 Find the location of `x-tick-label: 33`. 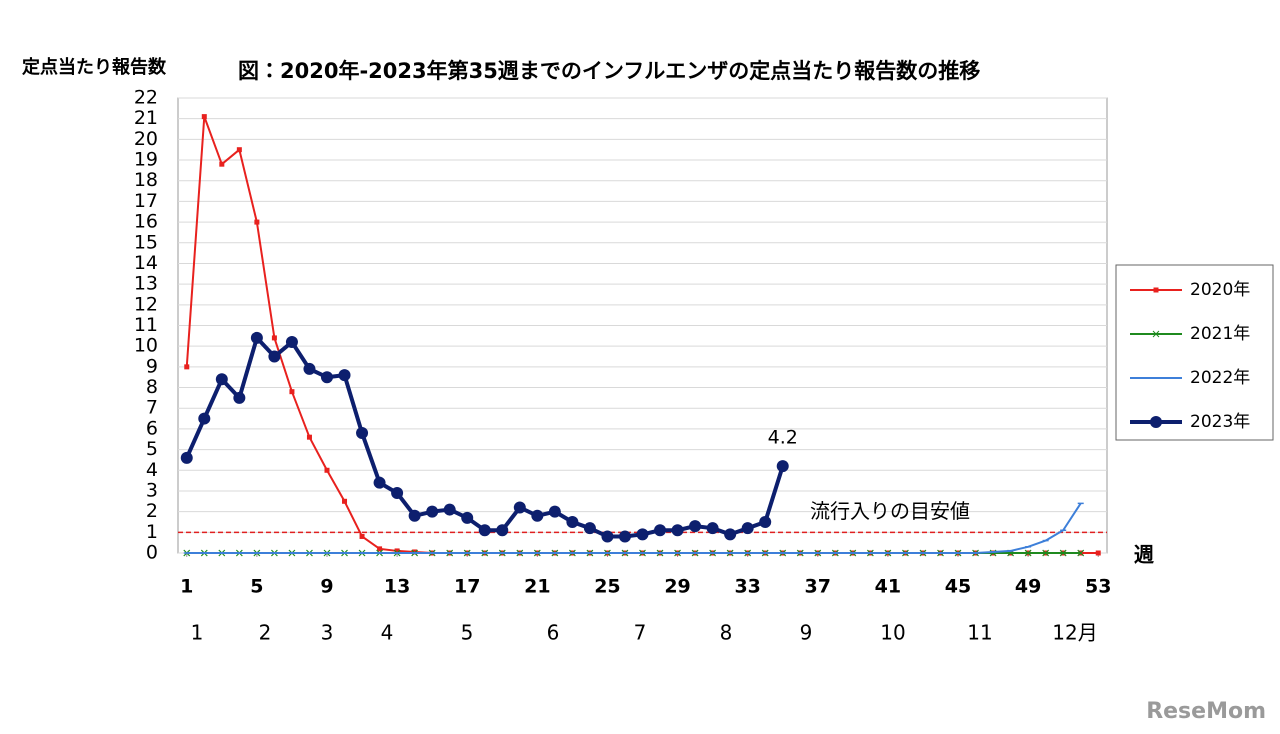

x-tick-label: 33 is located at coordinates (747, 587).